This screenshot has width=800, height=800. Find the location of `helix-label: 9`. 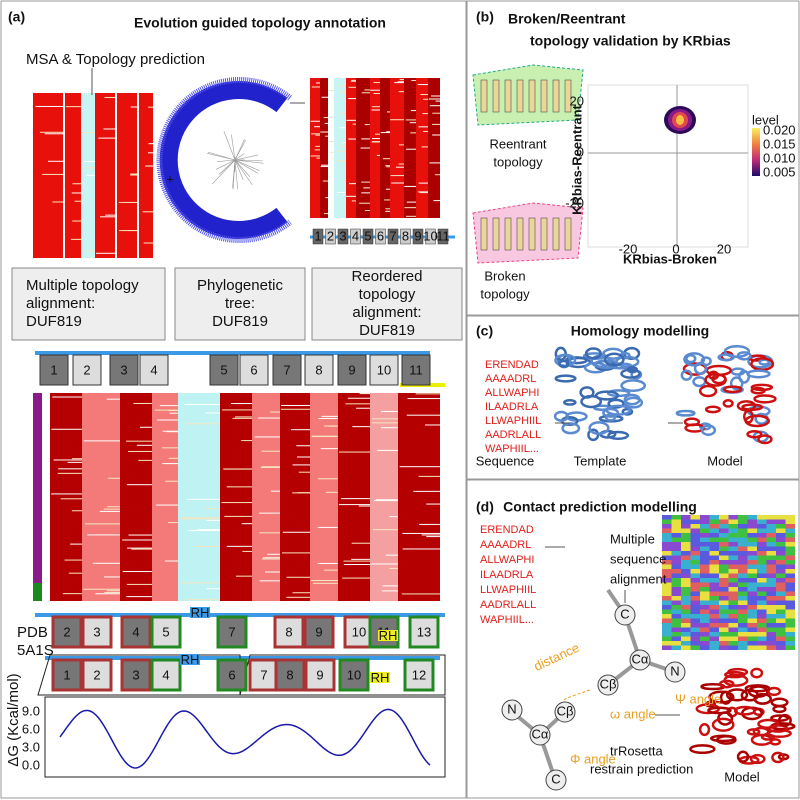

helix-label: 9 is located at coordinates (319, 674).